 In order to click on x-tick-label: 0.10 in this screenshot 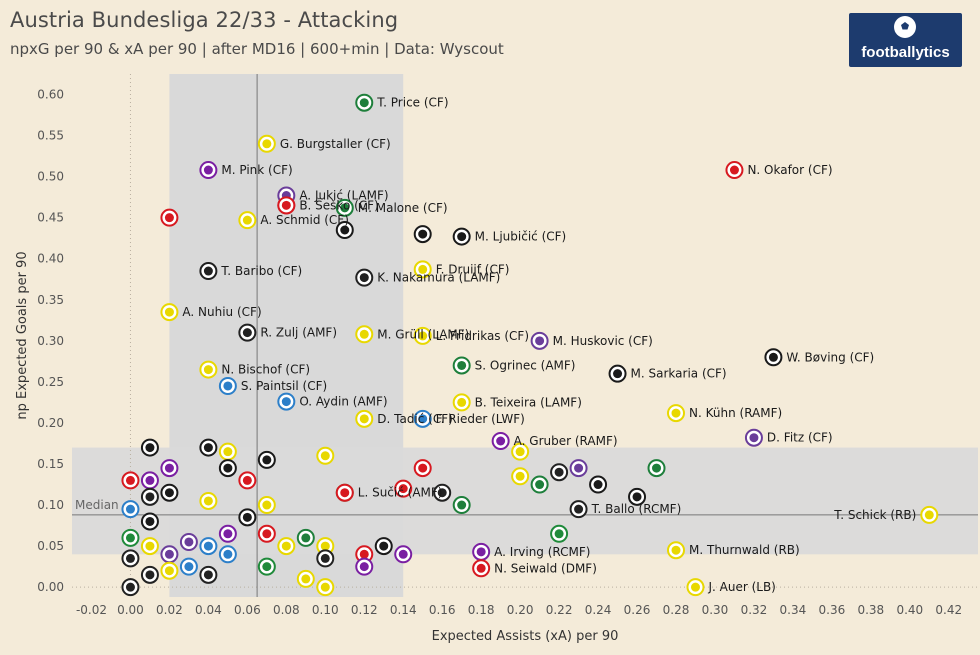, I will do `click(325, 610)`.